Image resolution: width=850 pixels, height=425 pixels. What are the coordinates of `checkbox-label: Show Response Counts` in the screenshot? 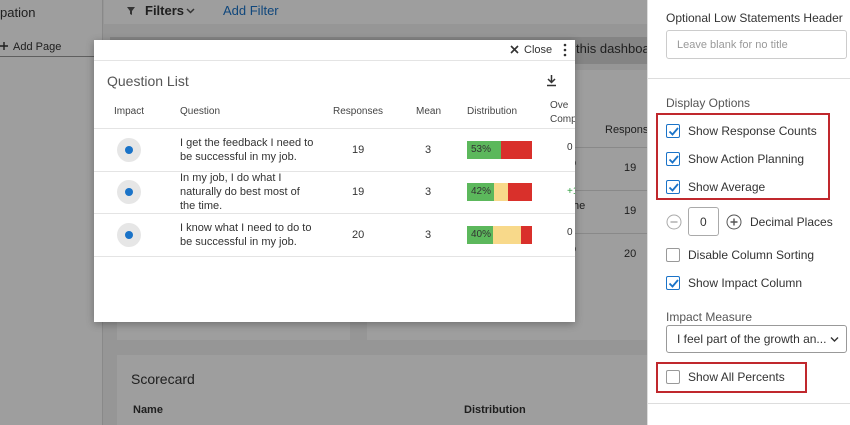 It's located at (752, 131).